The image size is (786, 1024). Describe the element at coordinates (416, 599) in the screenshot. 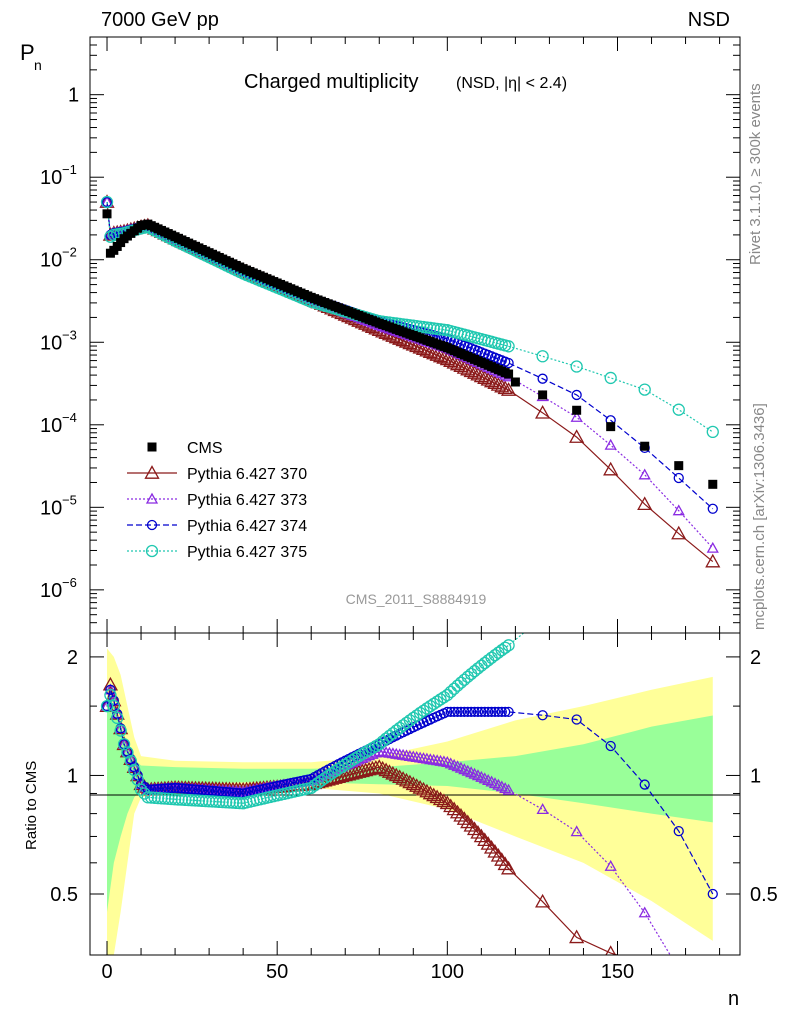

I see `analysis-id: CMS_2011_S8884919` at that location.